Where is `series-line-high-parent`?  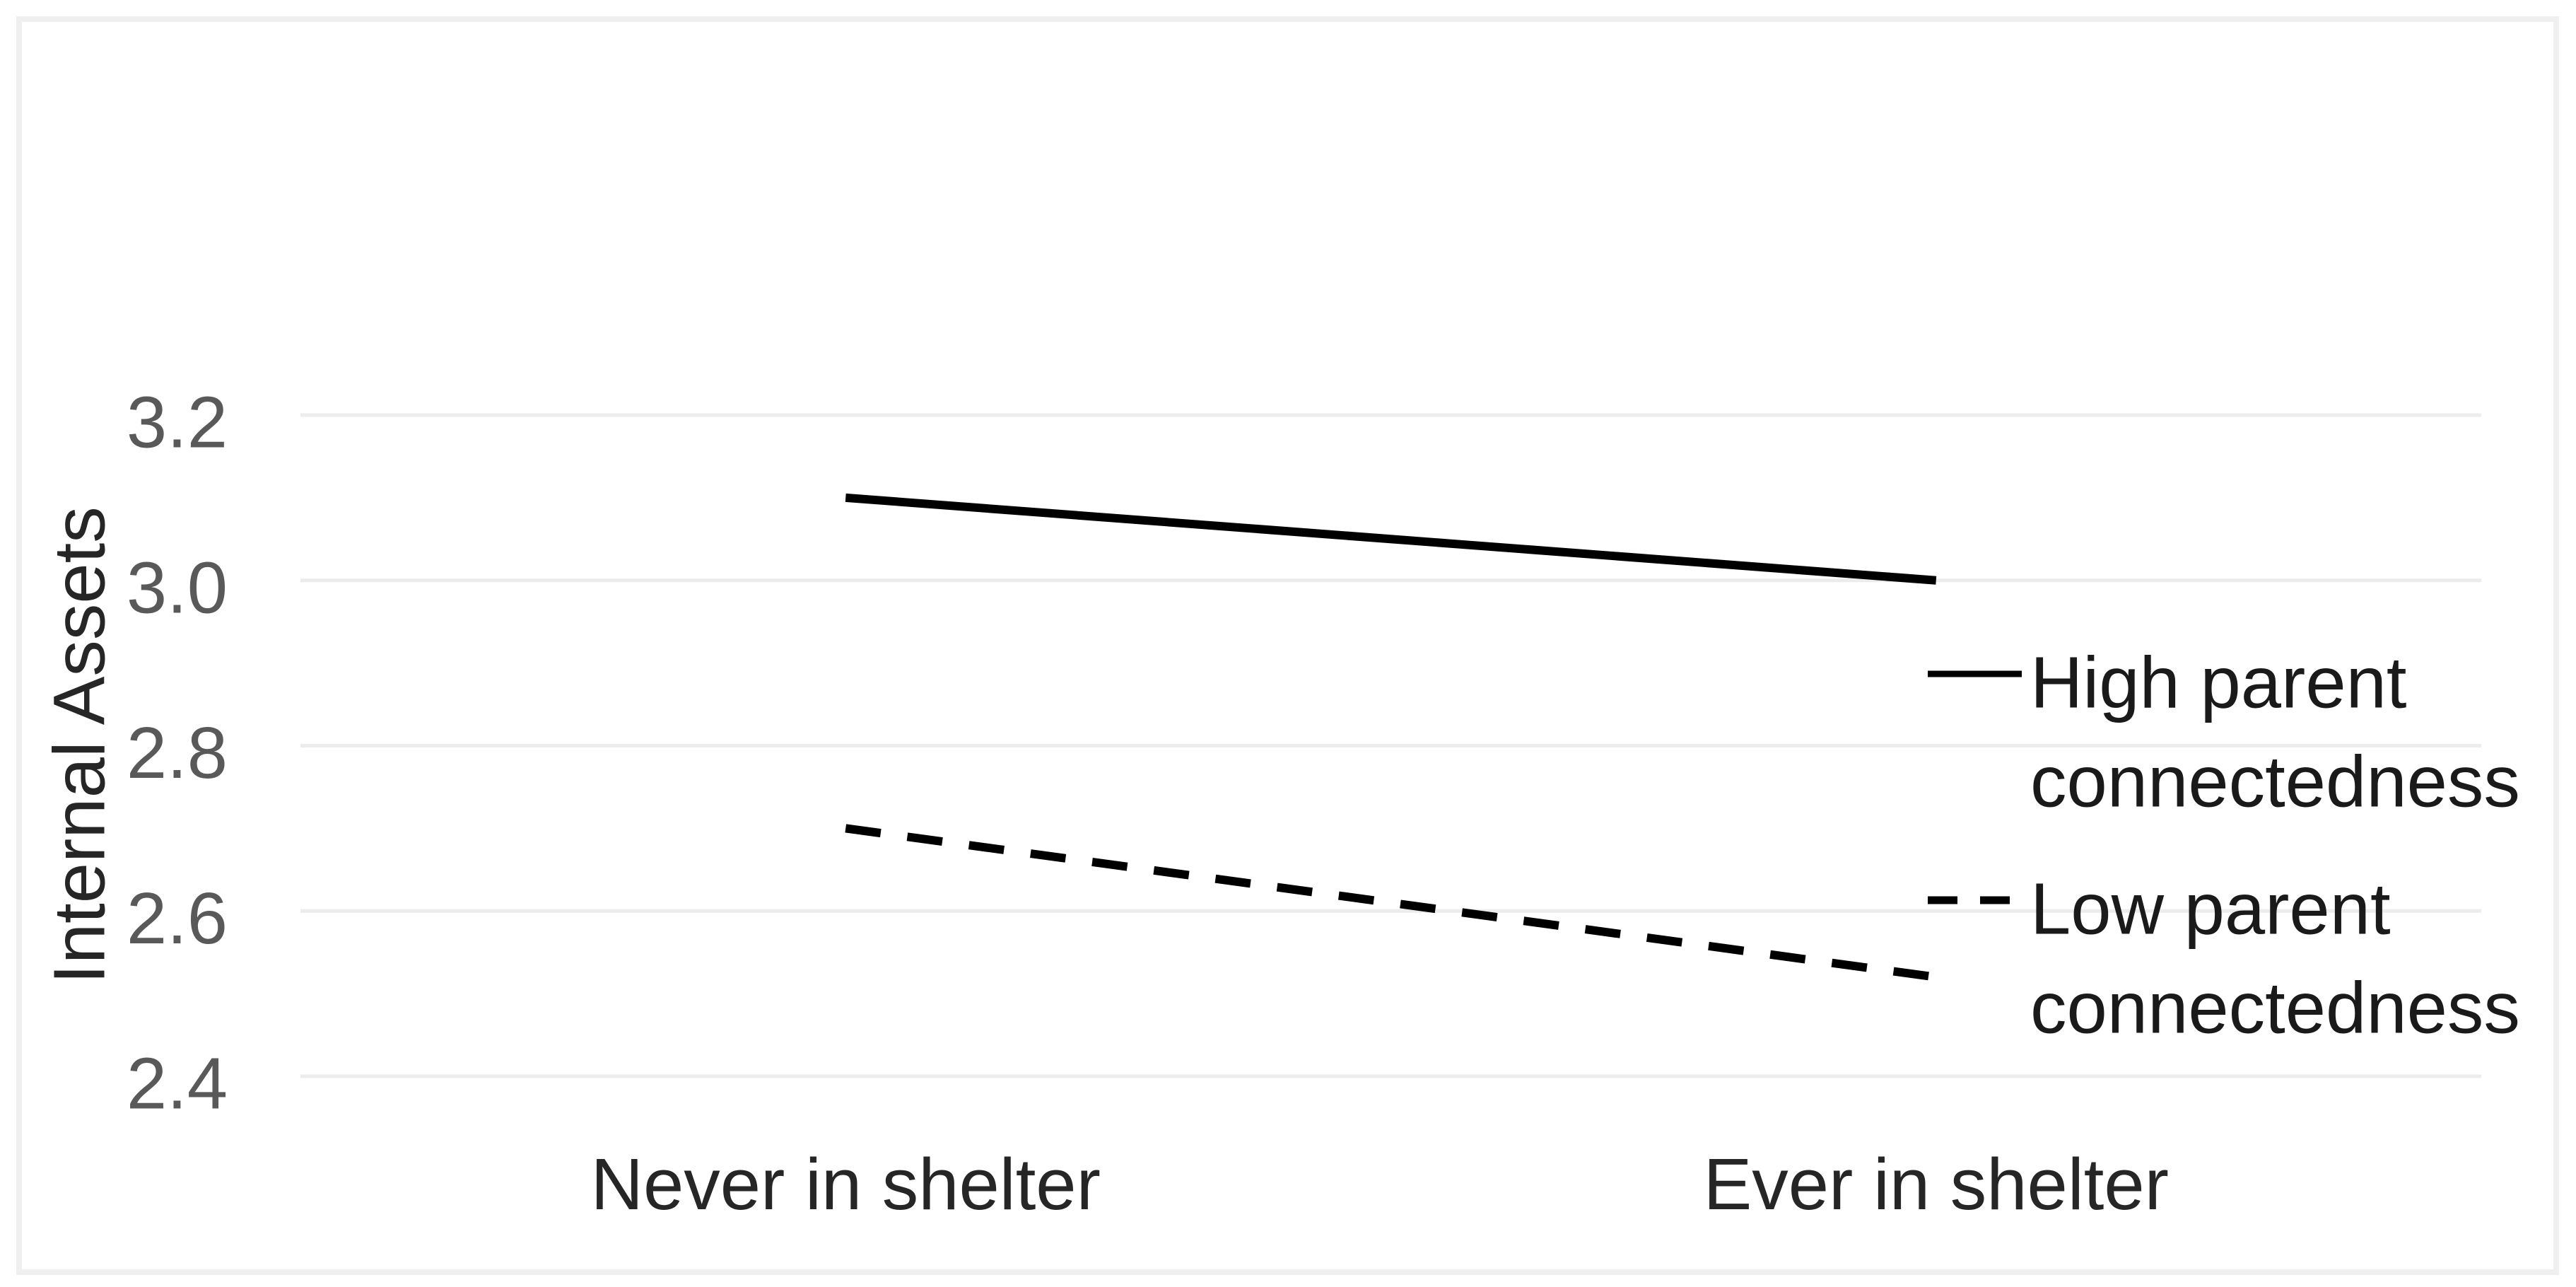
series-line-high-parent is located at coordinates (1391, 539).